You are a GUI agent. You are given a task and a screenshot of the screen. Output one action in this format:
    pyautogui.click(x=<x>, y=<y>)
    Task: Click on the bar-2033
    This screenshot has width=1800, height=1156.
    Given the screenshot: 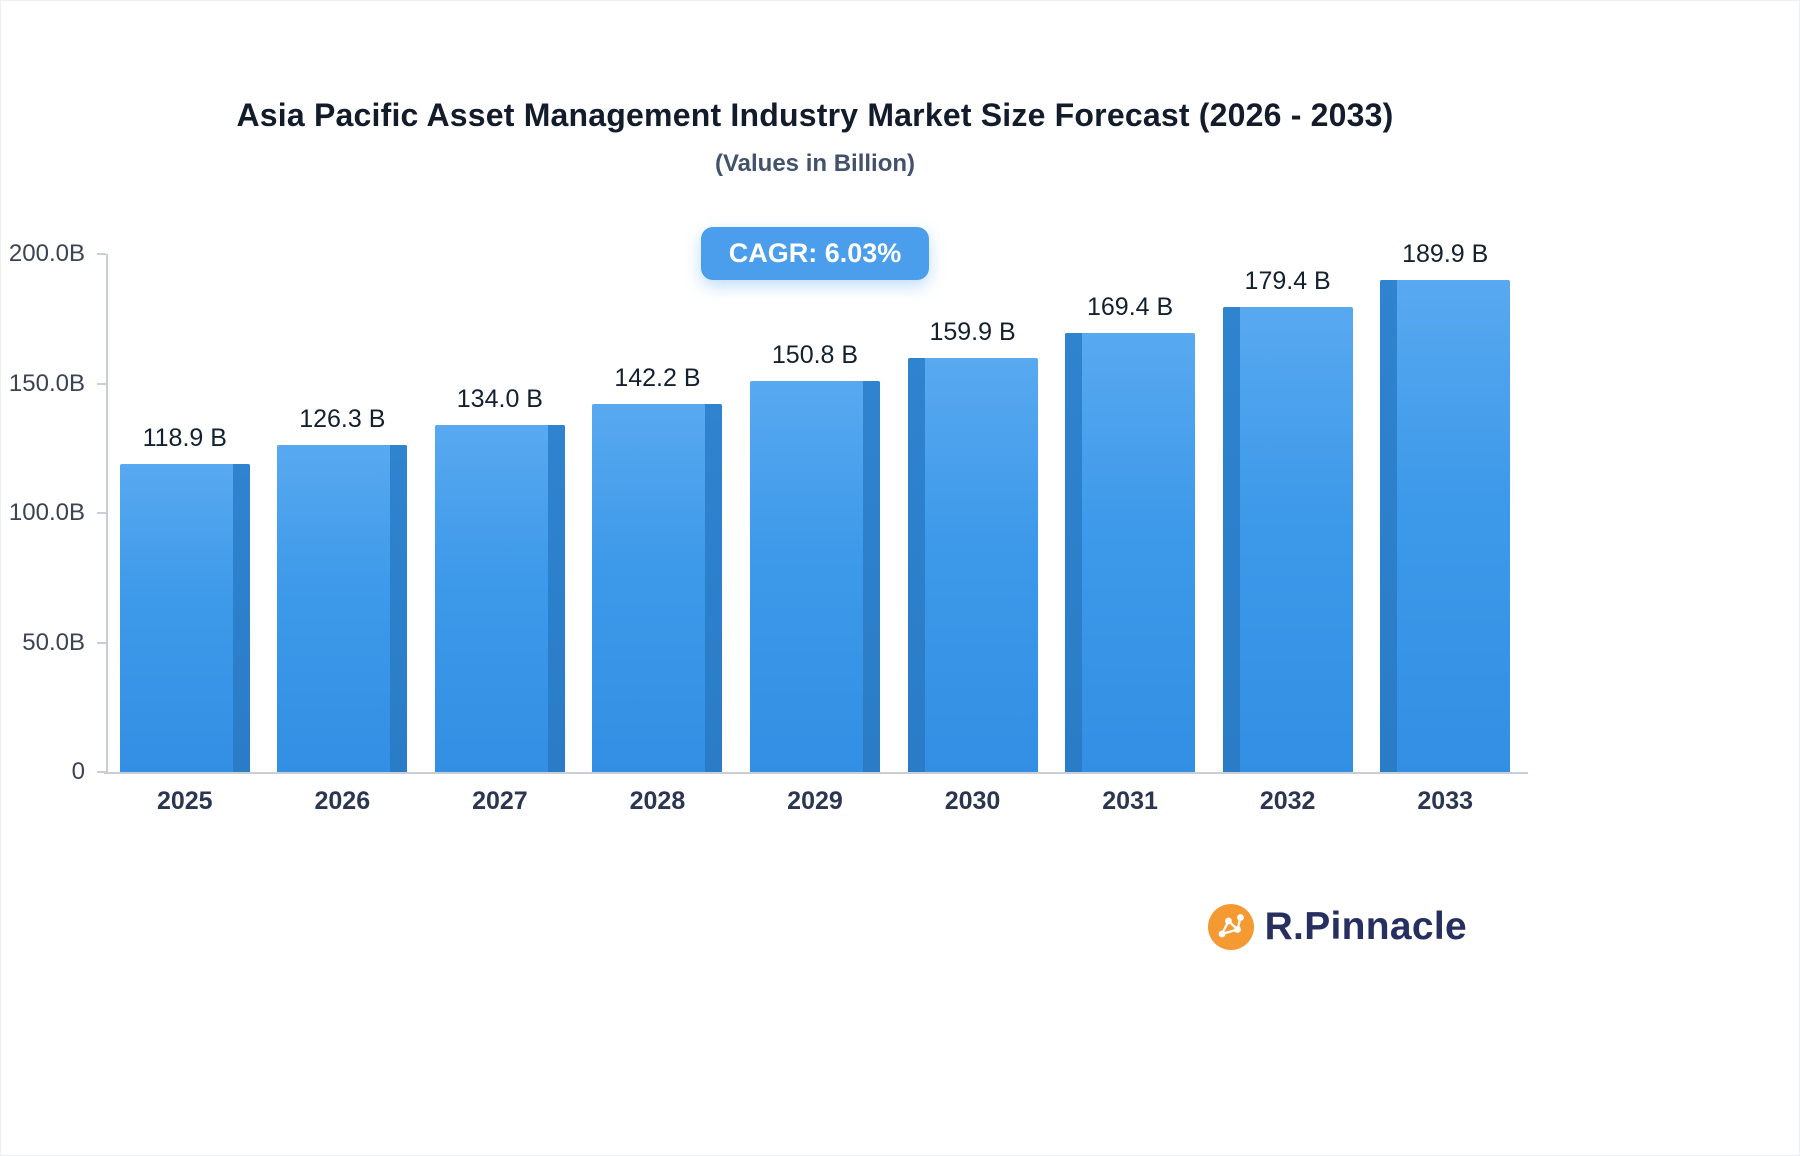 What is the action you would take?
    pyautogui.click(x=1445, y=526)
    